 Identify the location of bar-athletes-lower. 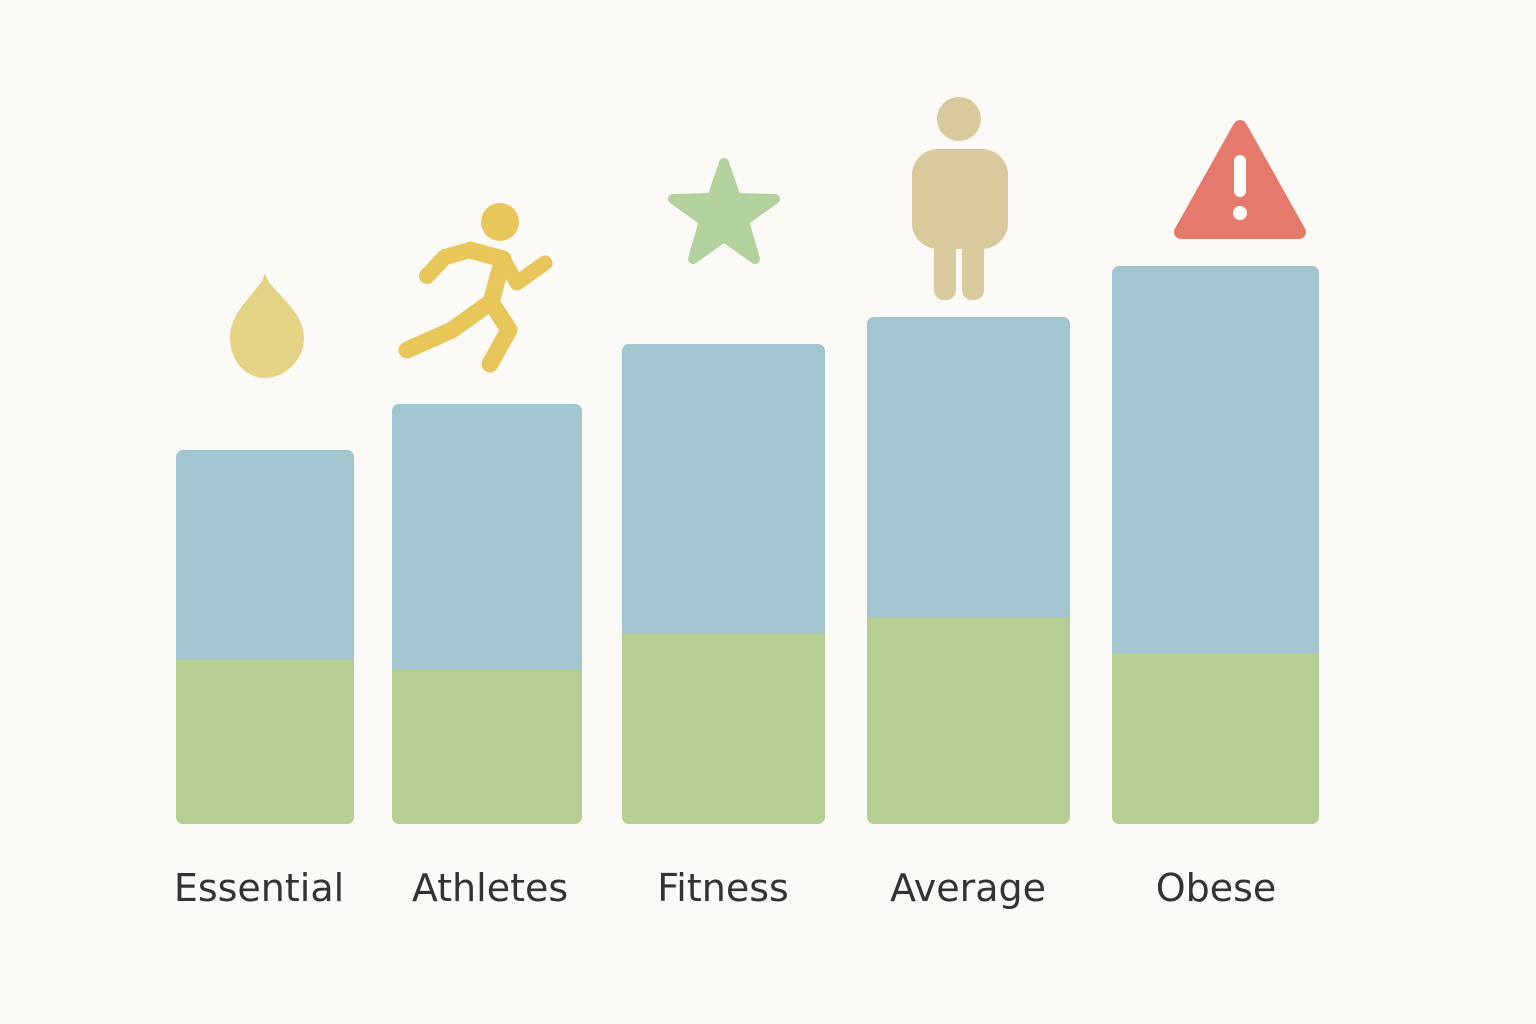
(487, 747).